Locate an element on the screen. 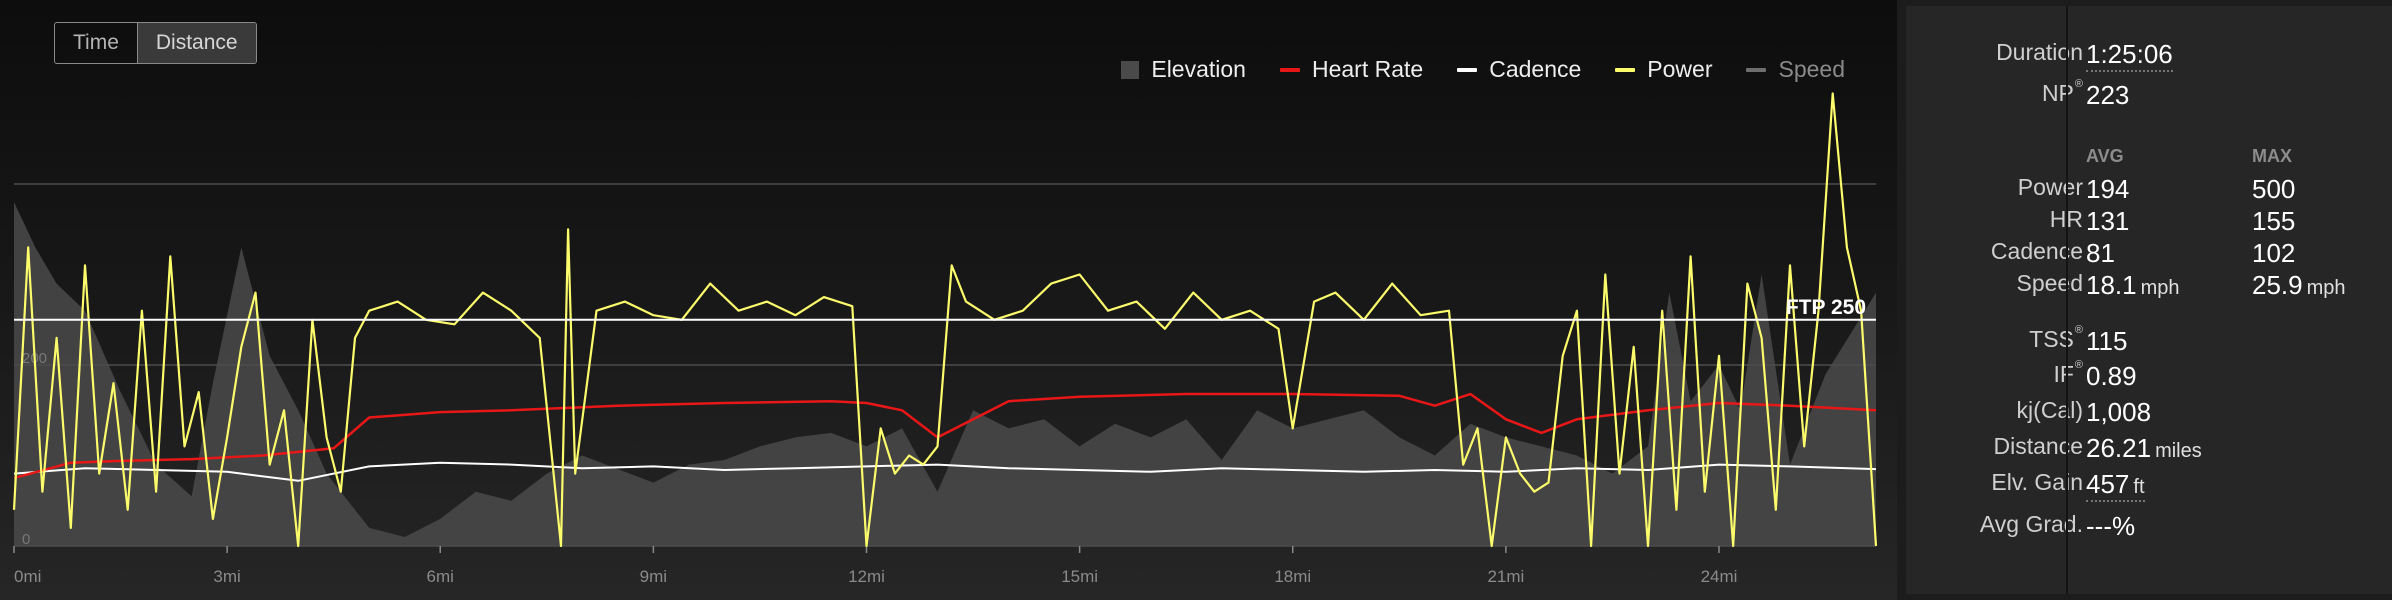 Image resolution: width=2392 pixels, height=600 pixels. x-tick-label: 12mi is located at coordinates (866, 576).